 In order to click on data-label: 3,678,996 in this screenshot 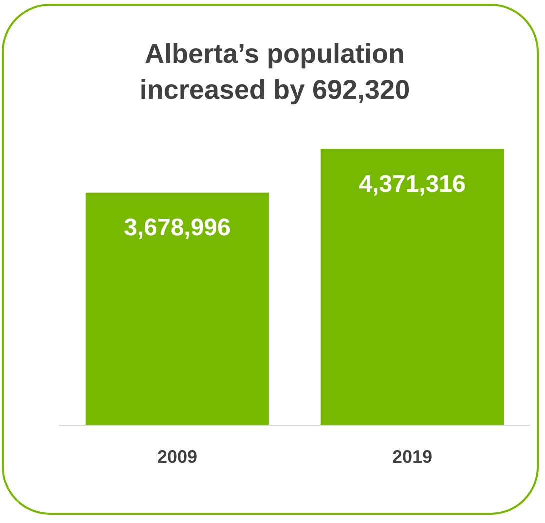, I will do `click(177, 228)`.